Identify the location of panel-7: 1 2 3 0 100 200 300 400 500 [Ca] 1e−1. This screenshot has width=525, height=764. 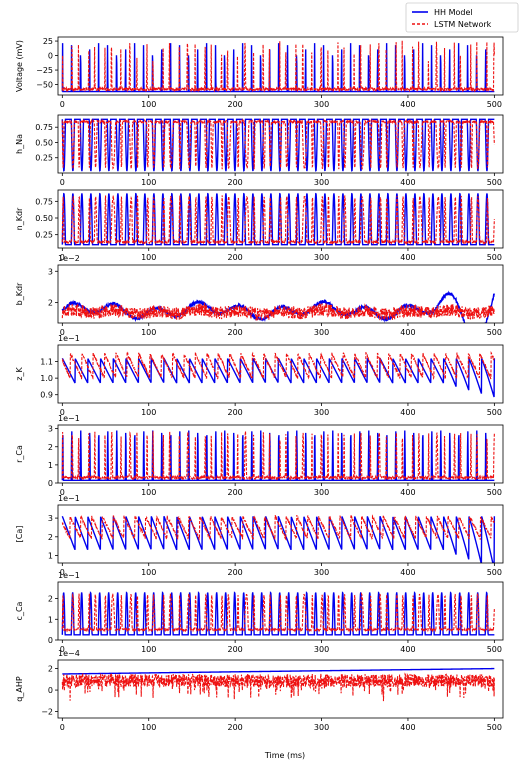
(259, 535).